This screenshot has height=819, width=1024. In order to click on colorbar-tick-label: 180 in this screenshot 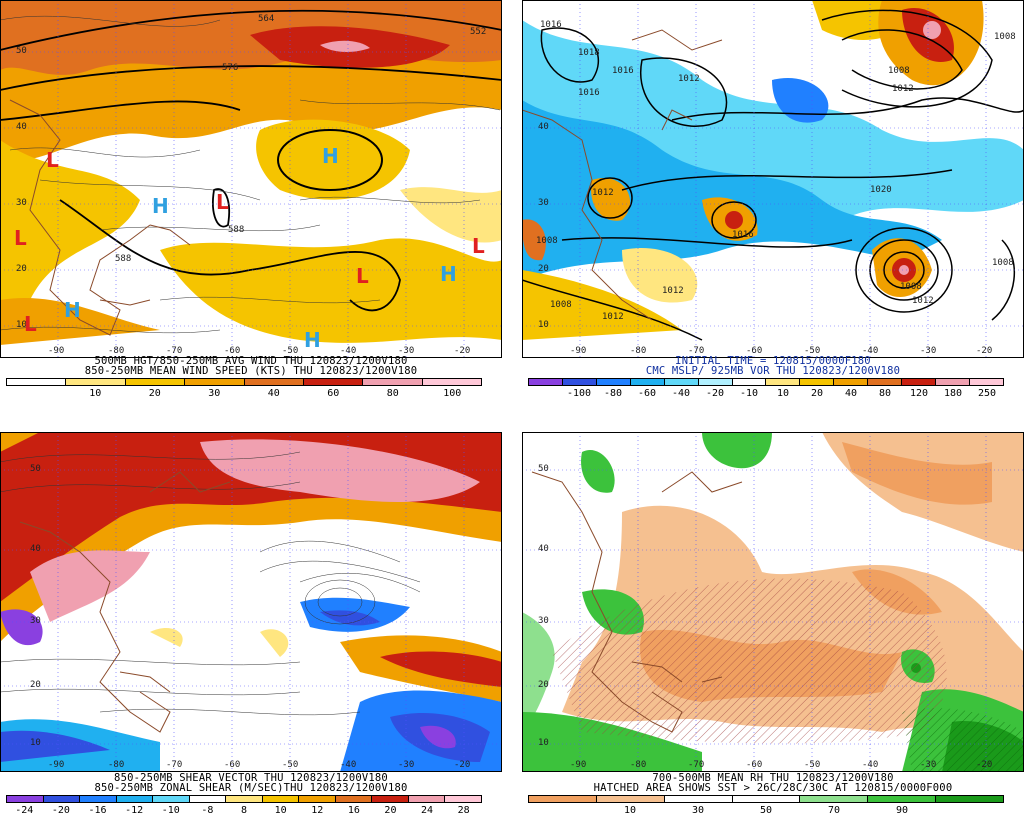, I will do `click(953, 393)`.